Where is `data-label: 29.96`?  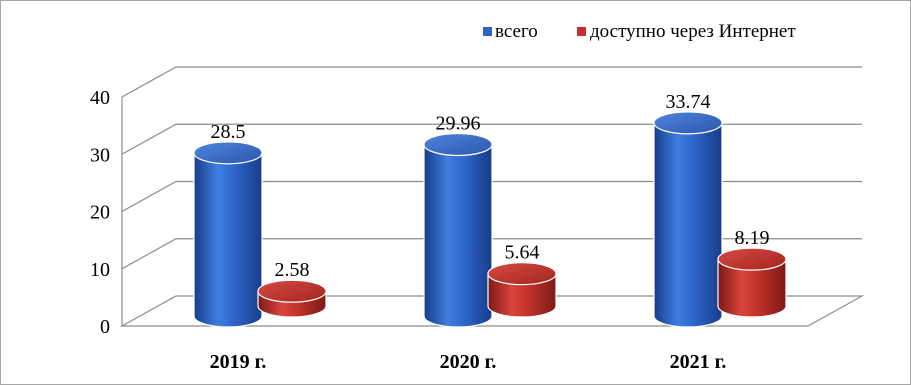 data-label: 29.96 is located at coordinates (458, 123).